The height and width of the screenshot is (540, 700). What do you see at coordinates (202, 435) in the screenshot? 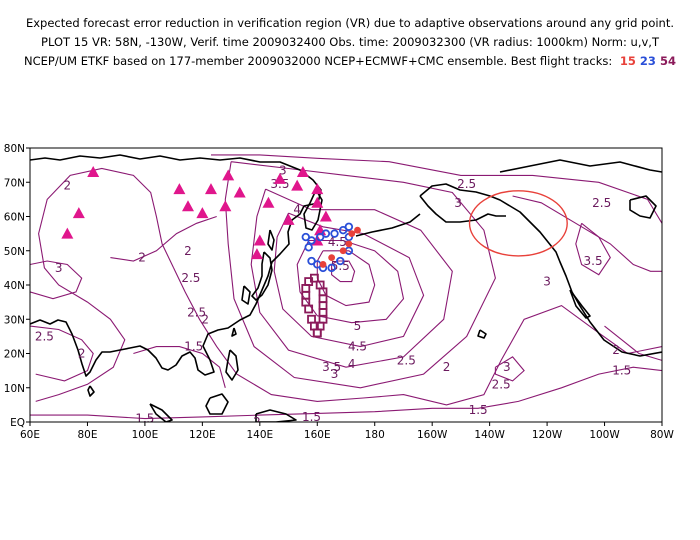
I see `x-tick-label: 120E` at bounding box center [202, 435].